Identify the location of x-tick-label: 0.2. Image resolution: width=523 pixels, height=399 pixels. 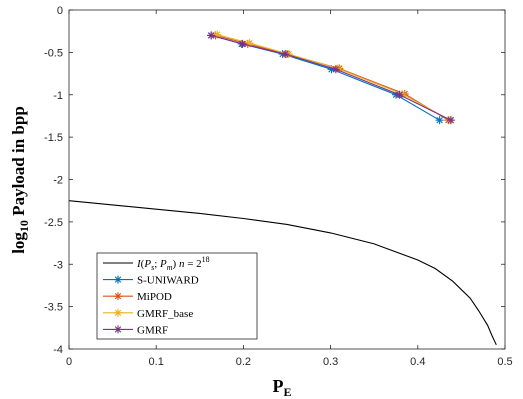
(243, 362).